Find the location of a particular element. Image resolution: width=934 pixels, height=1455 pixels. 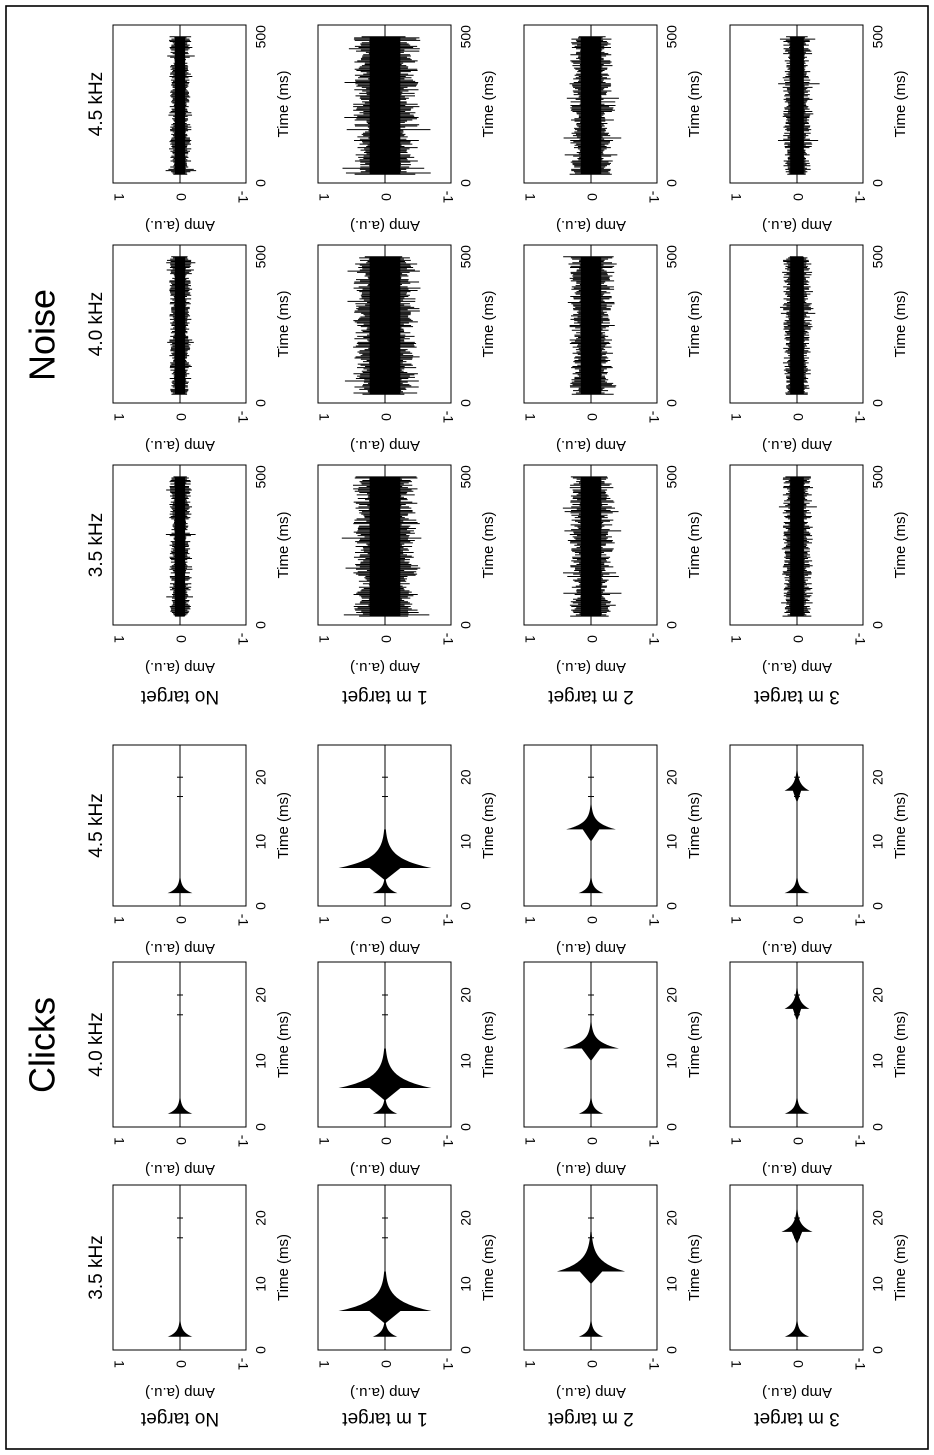

condition-label: No target is located at coordinates (179, 1418).